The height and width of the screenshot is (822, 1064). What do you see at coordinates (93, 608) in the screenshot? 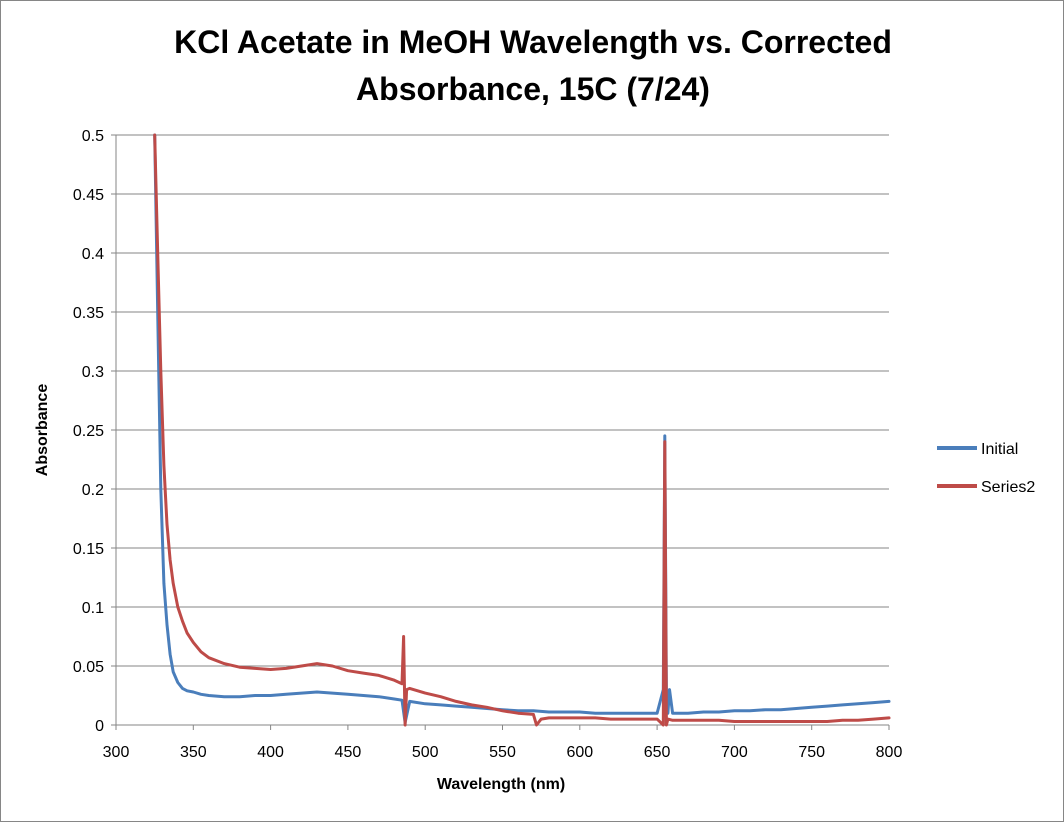
I see `y-tick-label: 0.1` at bounding box center [93, 608].